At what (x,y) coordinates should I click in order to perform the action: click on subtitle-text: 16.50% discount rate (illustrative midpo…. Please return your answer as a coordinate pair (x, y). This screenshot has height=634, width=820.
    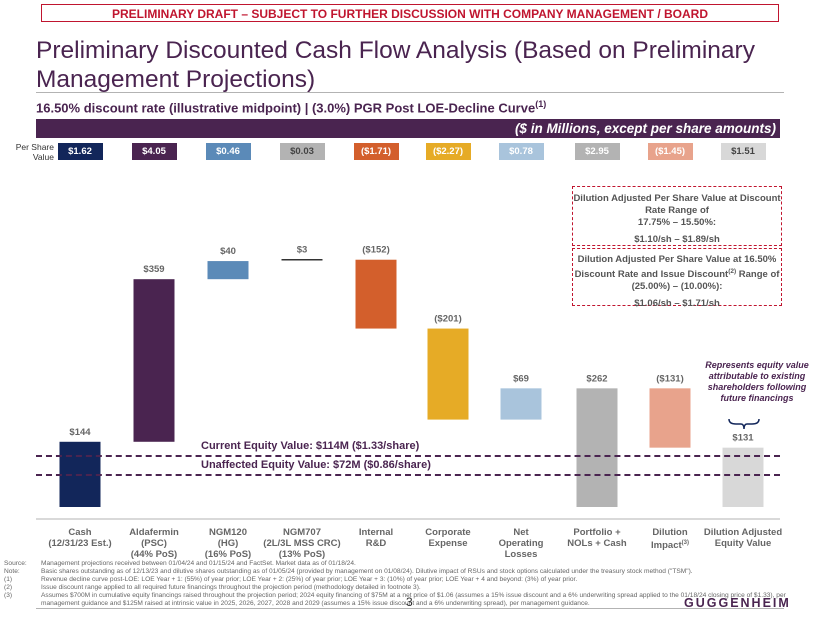
    Looking at the image, I should click on (286, 108).